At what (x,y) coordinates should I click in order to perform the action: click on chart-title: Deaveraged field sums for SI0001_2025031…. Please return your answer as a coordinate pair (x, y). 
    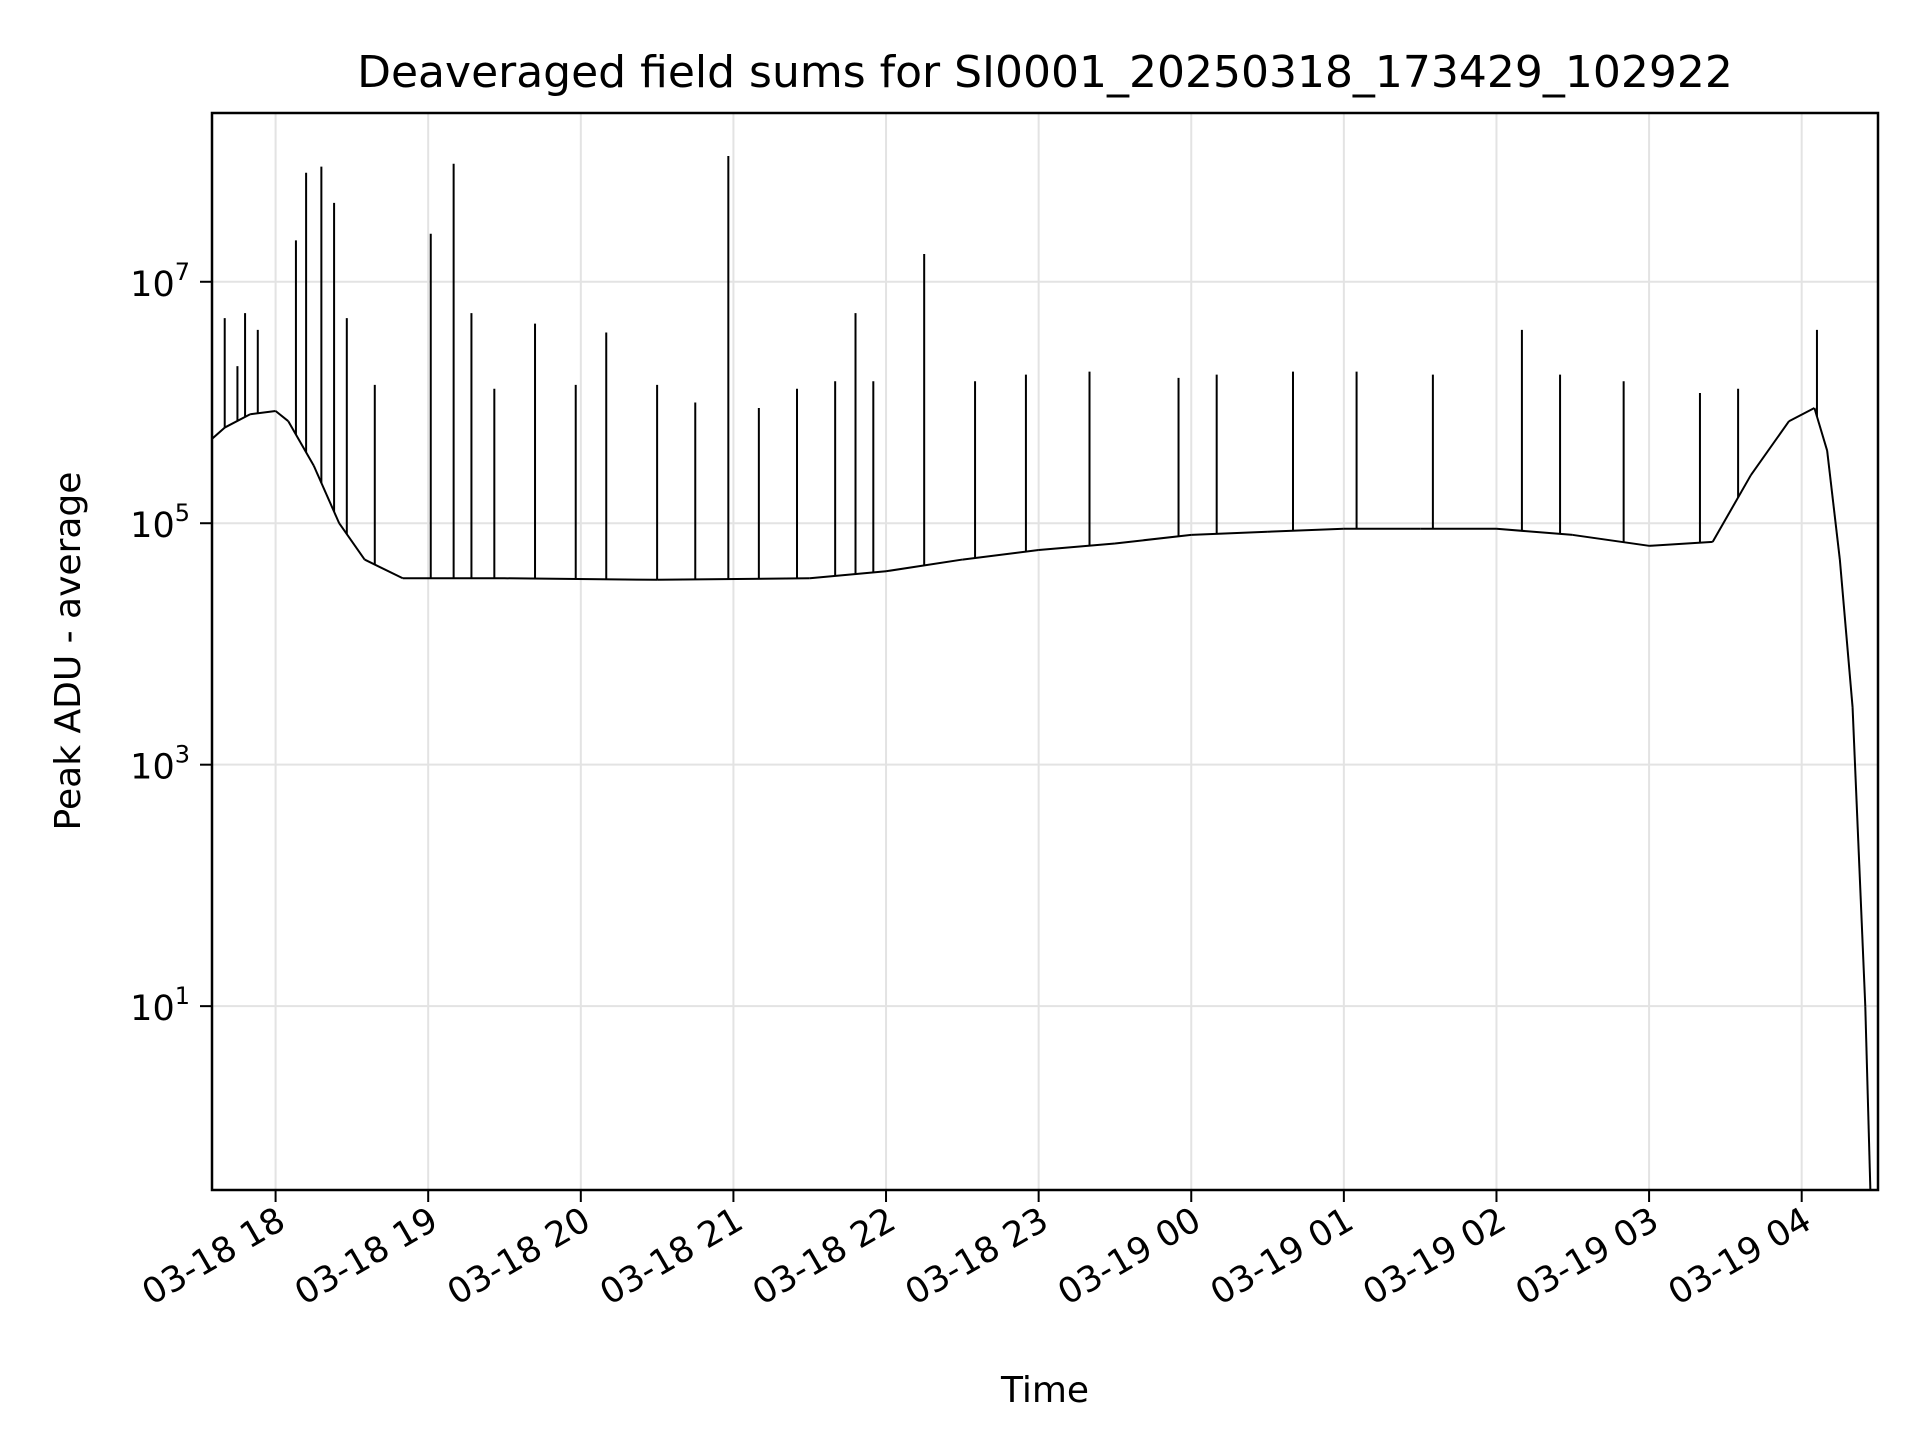
    Looking at the image, I should click on (1045, 72).